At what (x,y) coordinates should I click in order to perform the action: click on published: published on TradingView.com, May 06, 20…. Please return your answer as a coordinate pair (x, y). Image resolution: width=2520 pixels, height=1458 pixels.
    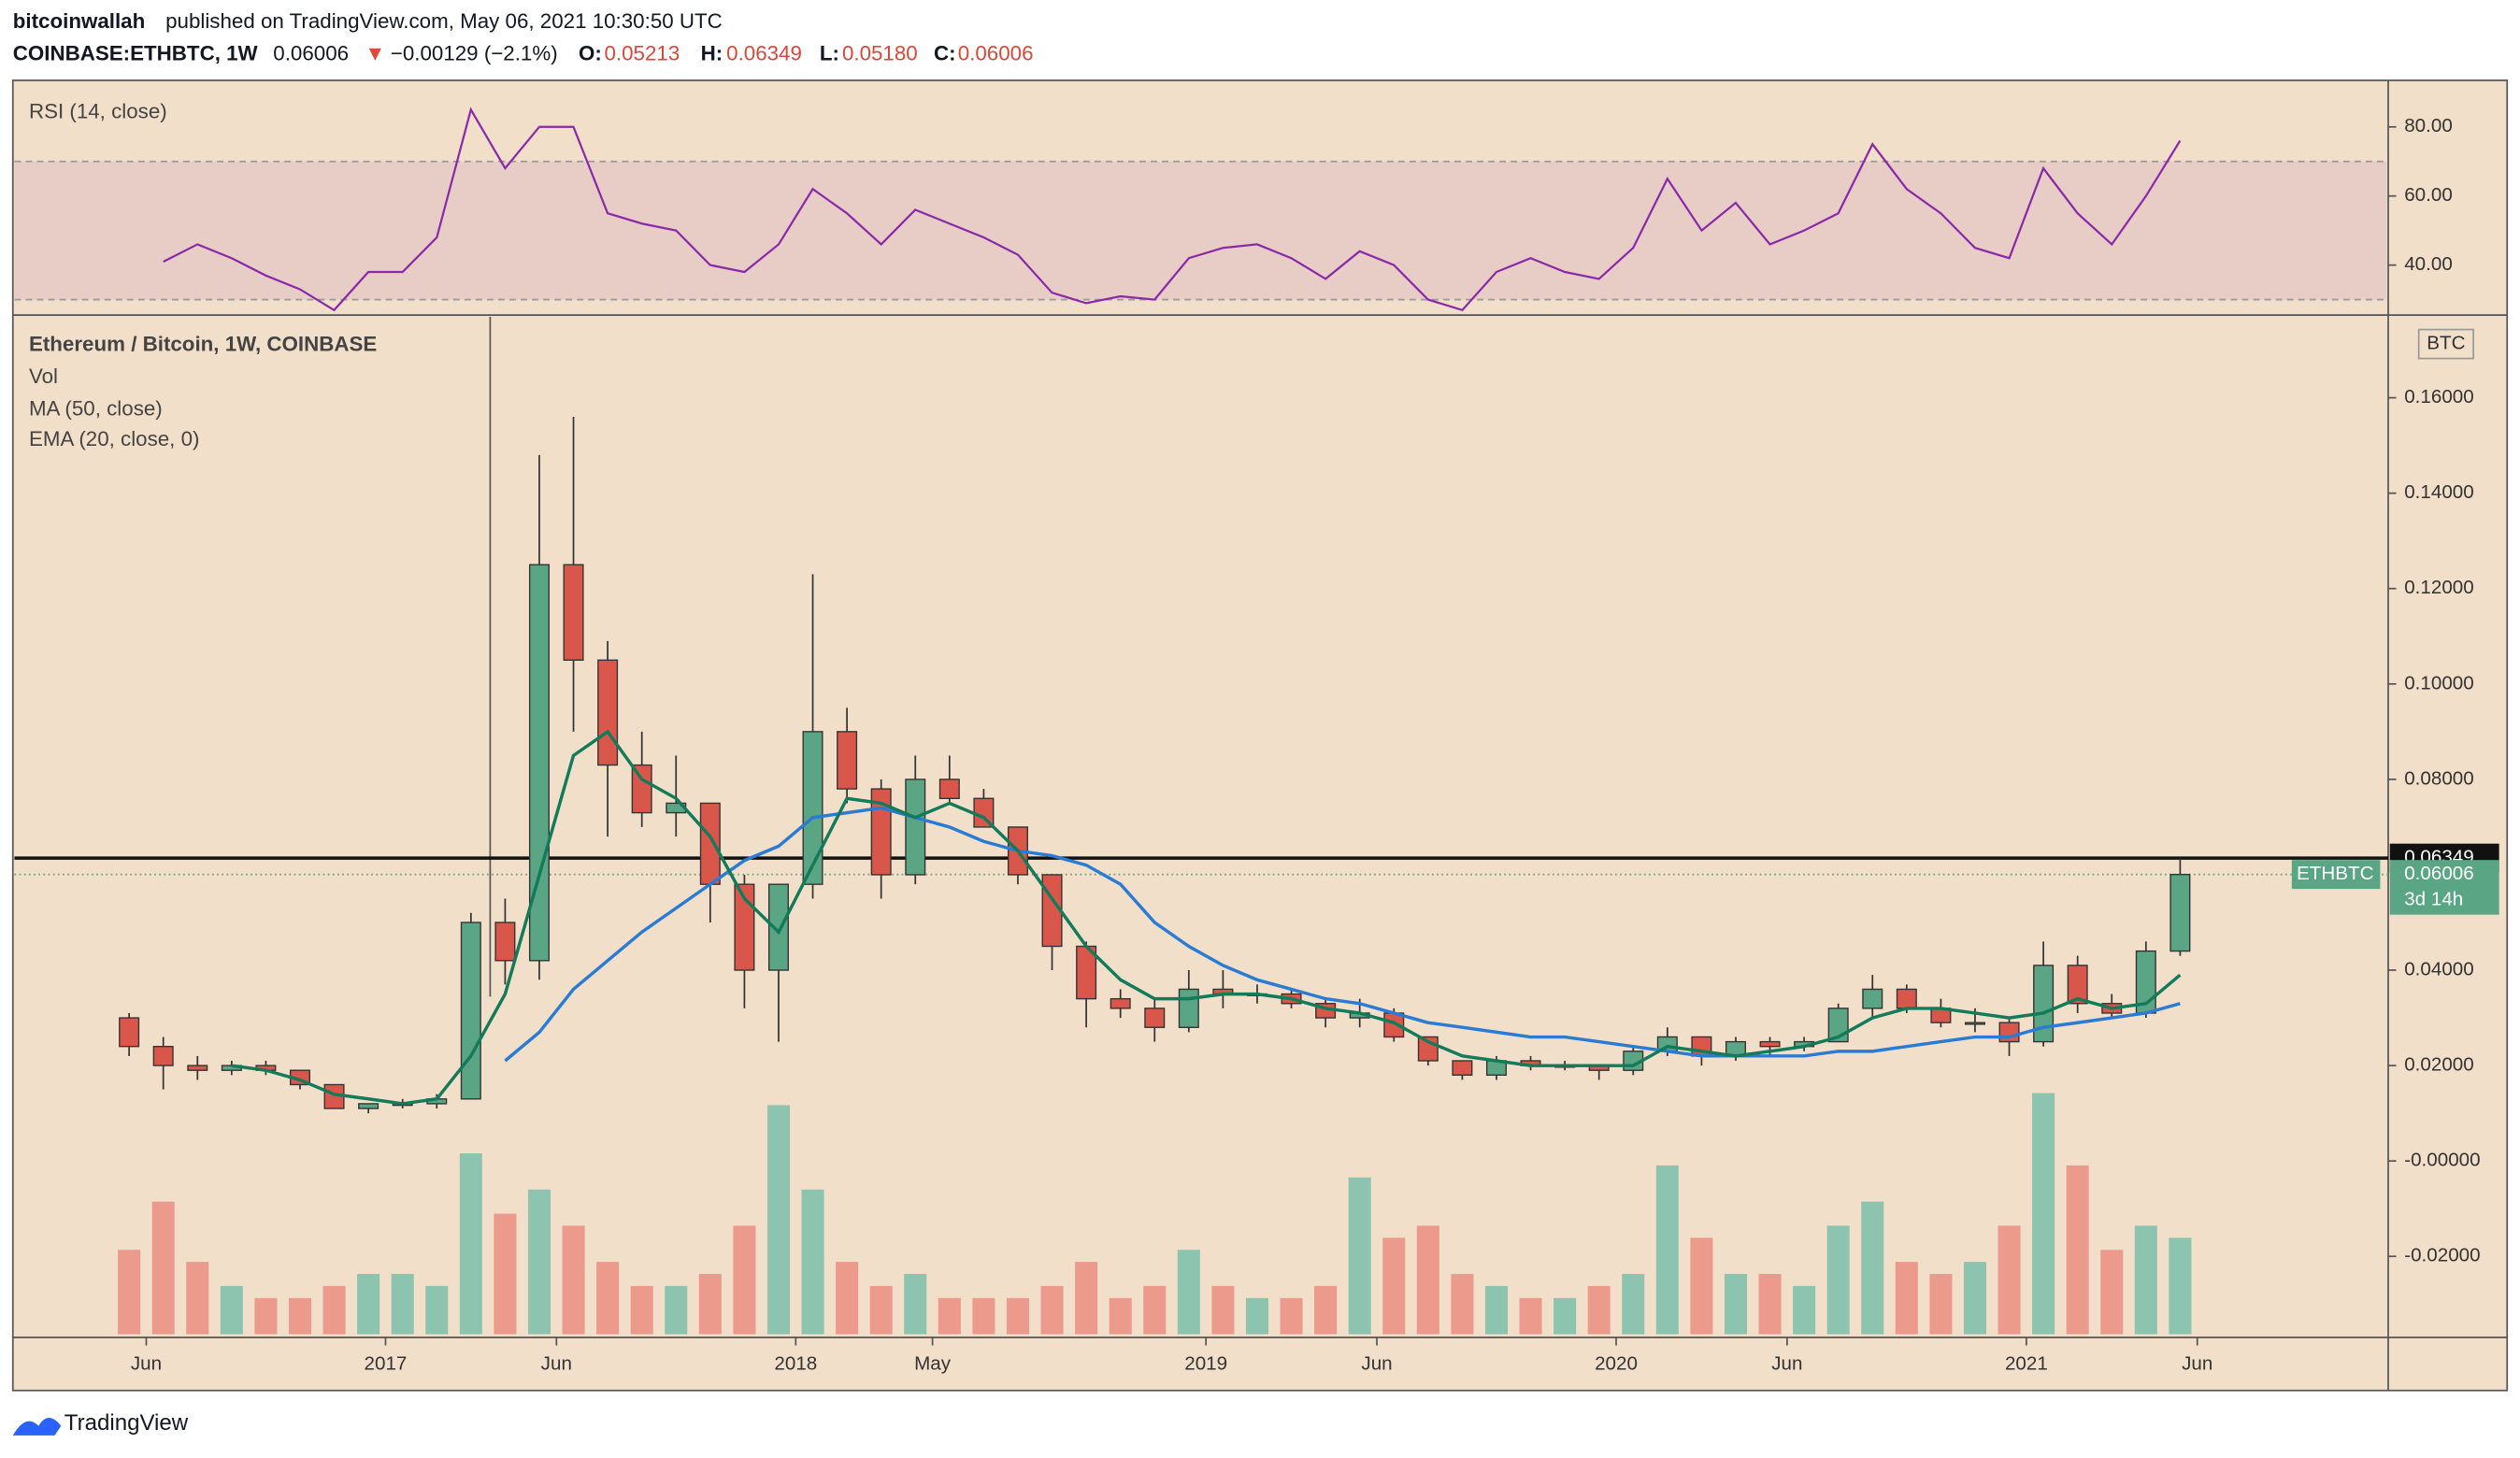
    Looking at the image, I should click on (444, 21).